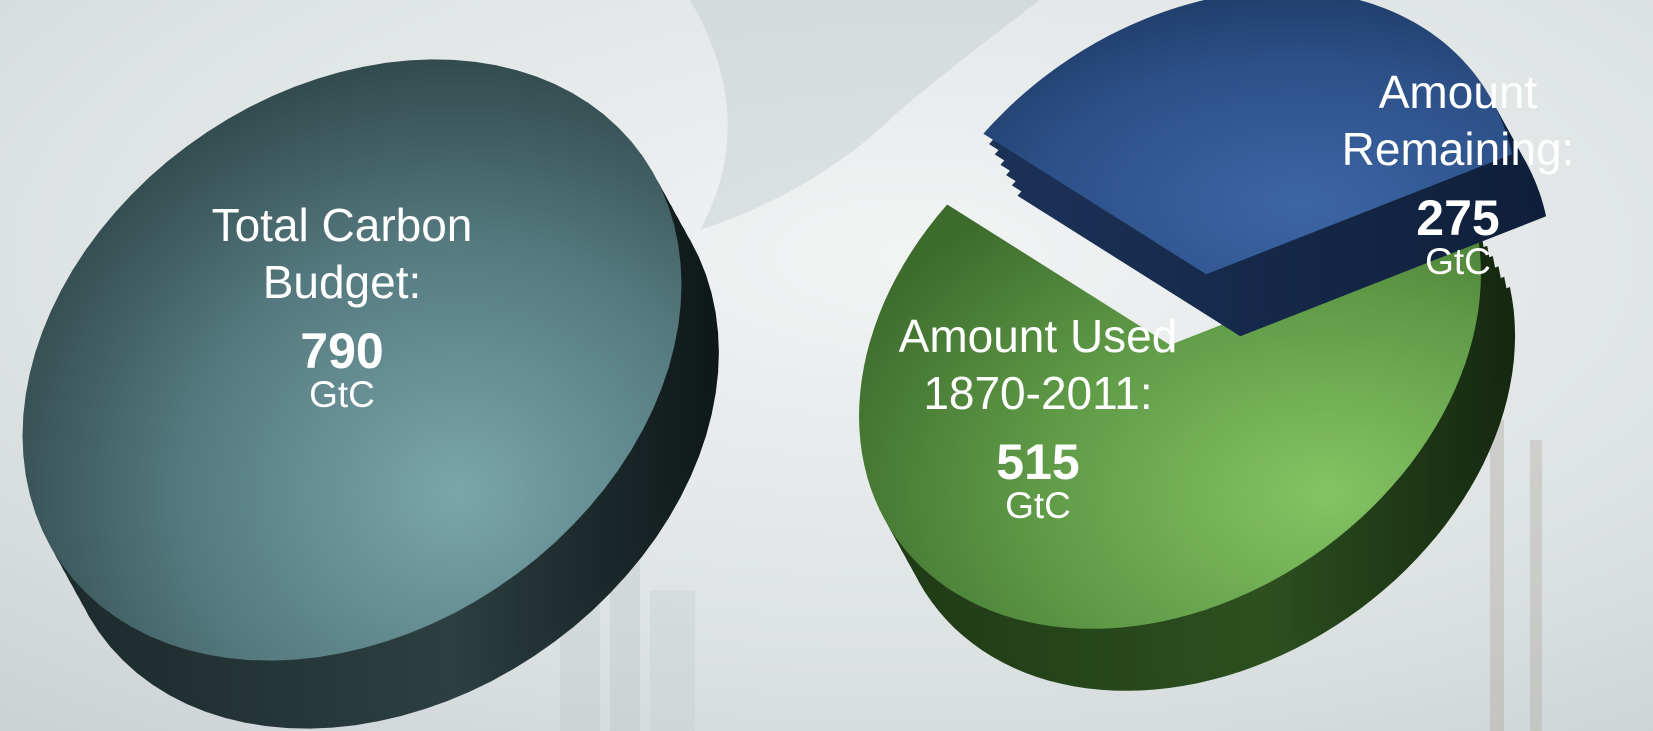 The width and height of the screenshot is (1653, 731). Describe the element at coordinates (1037, 393) in the screenshot. I see `amount-used-title-line: 1870-2011:` at that location.